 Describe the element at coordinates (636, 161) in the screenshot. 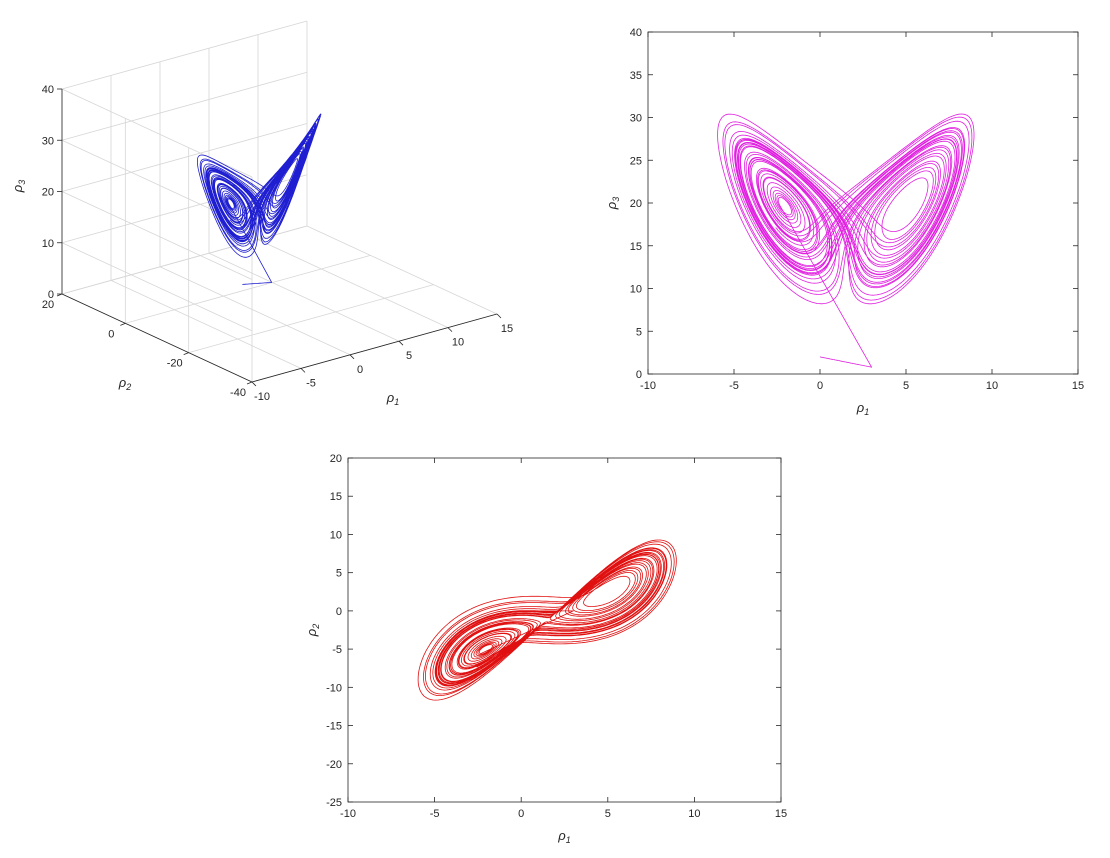

I see `y-tick-label: 25` at that location.